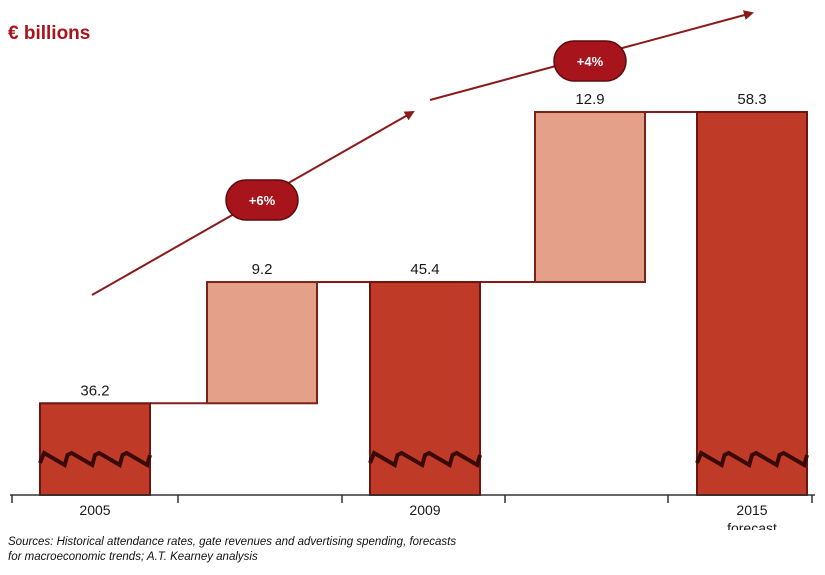 Image resolution: width=825 pixels, height=575 pixels. I want to click on value-label-2: 9.2, so click(262, 269).